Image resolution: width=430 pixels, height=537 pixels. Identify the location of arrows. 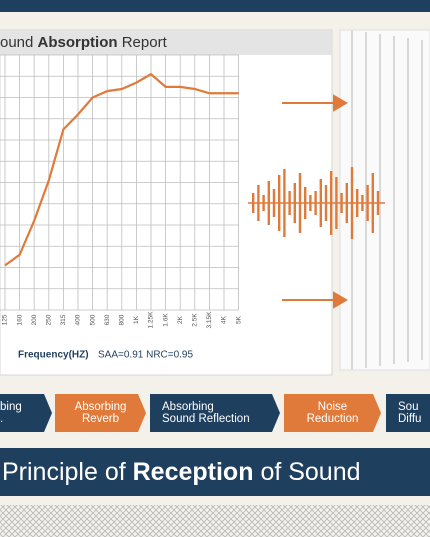
(315, 201).